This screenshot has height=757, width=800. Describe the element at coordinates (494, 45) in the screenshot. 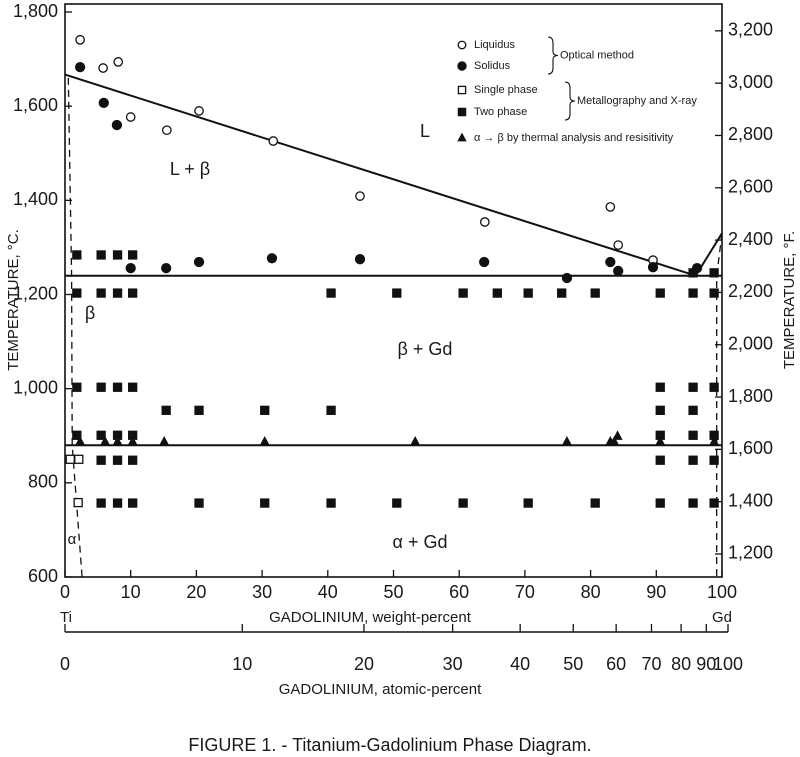

I see `legend-label: Liquidus` at that location.